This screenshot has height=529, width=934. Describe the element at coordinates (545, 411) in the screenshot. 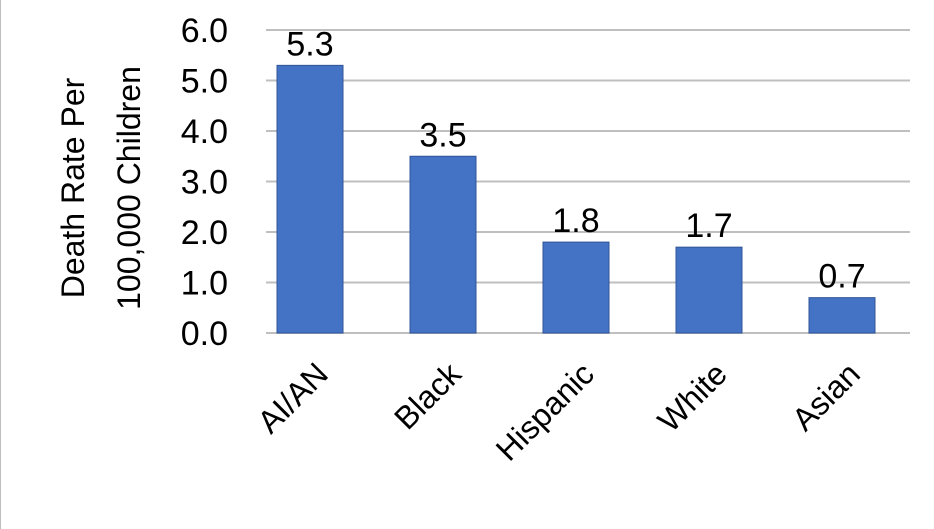

I see `category-label: Hispanic` at that location.